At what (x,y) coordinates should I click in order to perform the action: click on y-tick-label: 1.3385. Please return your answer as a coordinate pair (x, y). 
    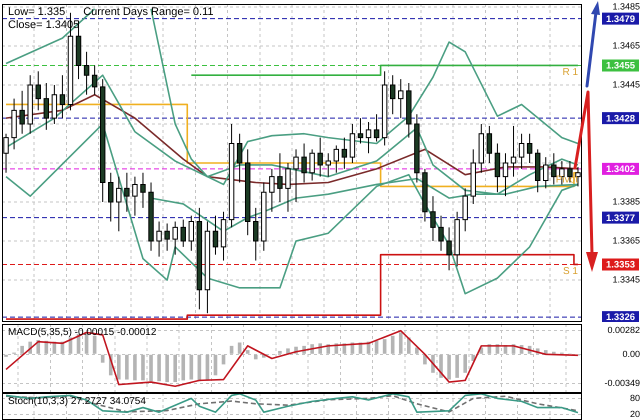
    Looking at the image, I should click on (626, 201).